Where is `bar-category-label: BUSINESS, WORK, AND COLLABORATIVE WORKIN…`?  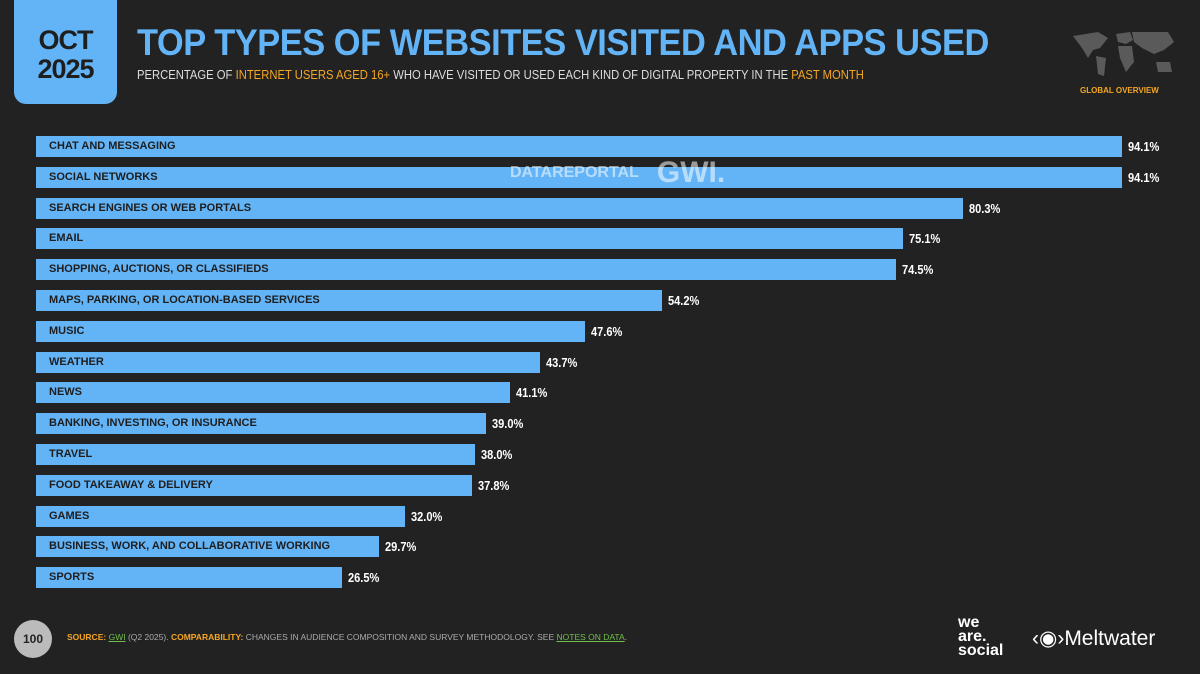 bar-category-label: BUSINESS, WORK, AND COLLABORATIVE WORKIN… is located at coordinates (190, 546).